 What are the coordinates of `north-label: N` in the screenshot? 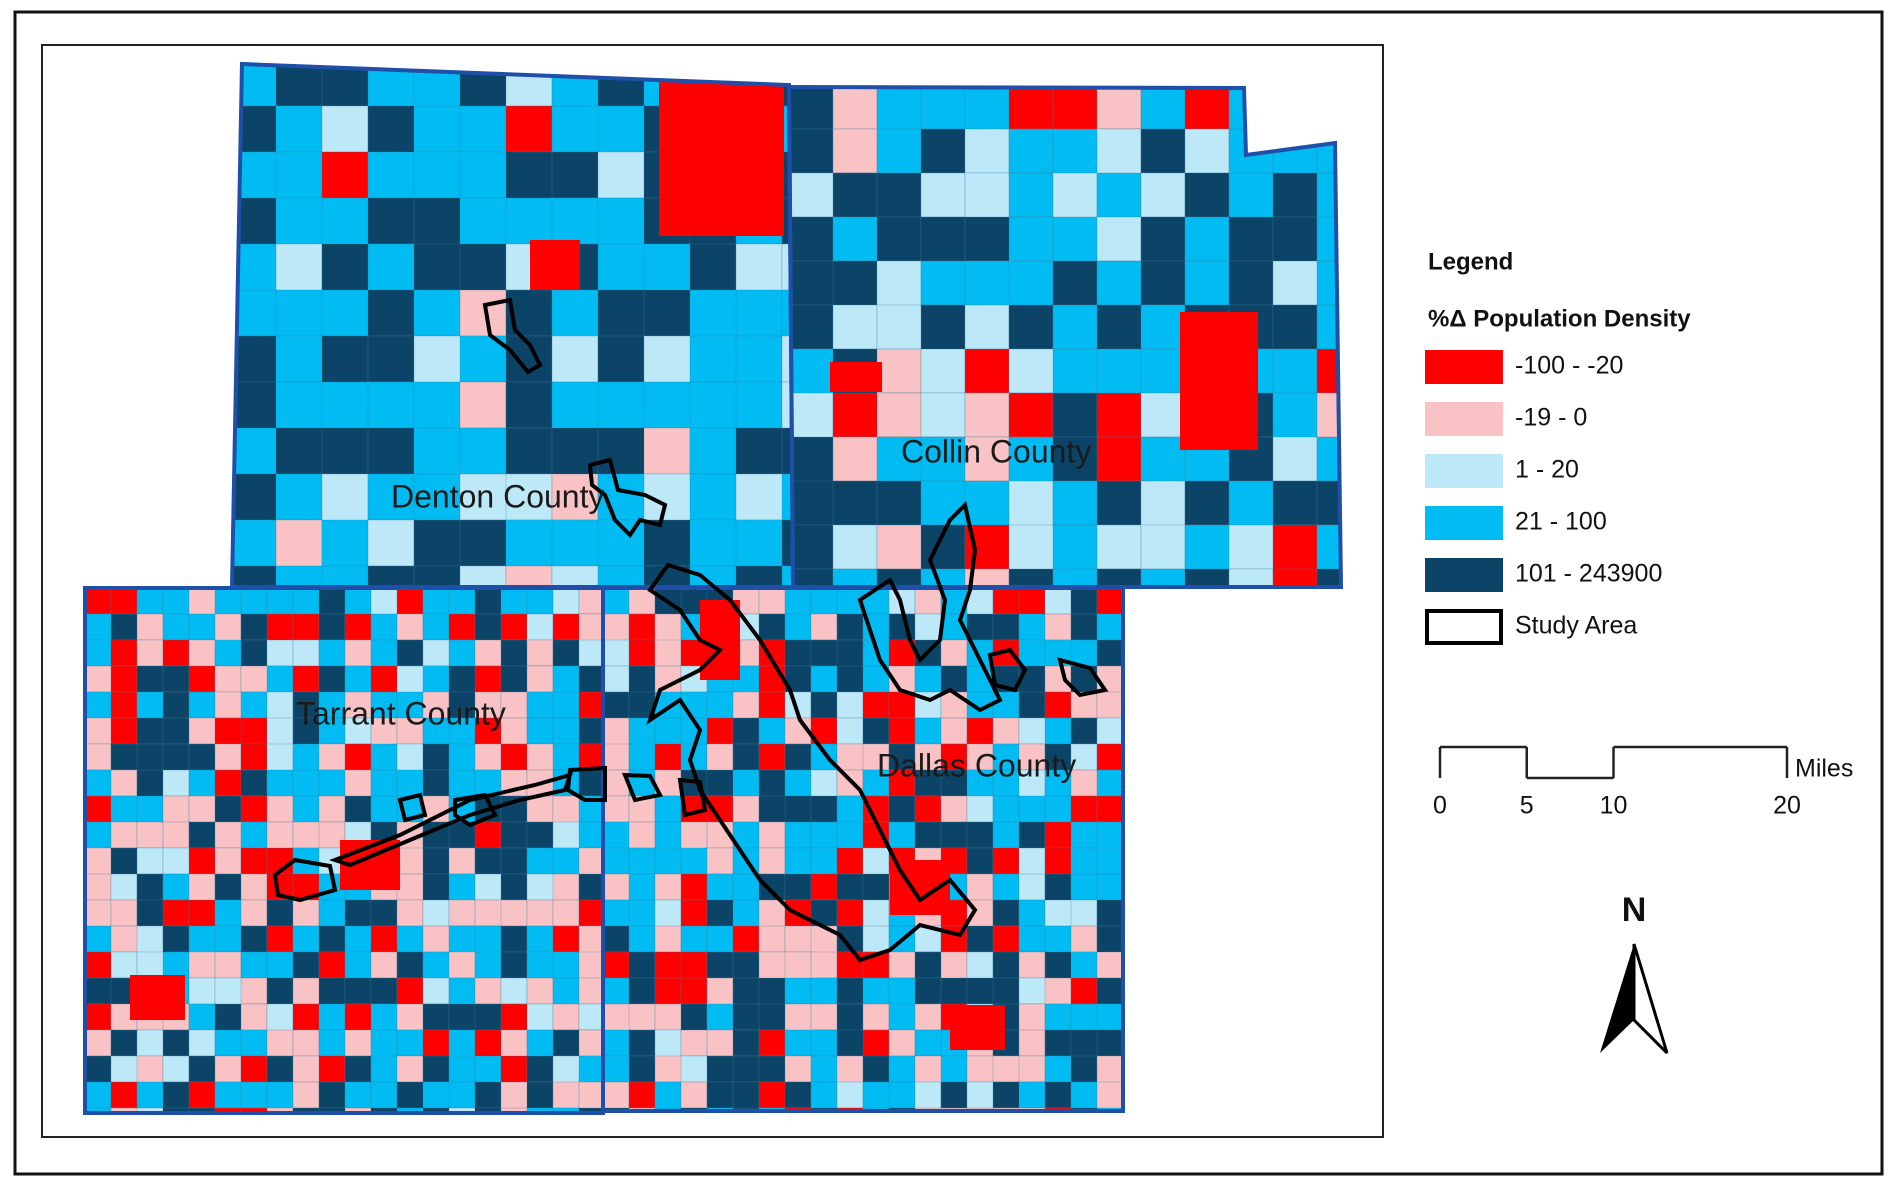 It's located at (1634, 910).